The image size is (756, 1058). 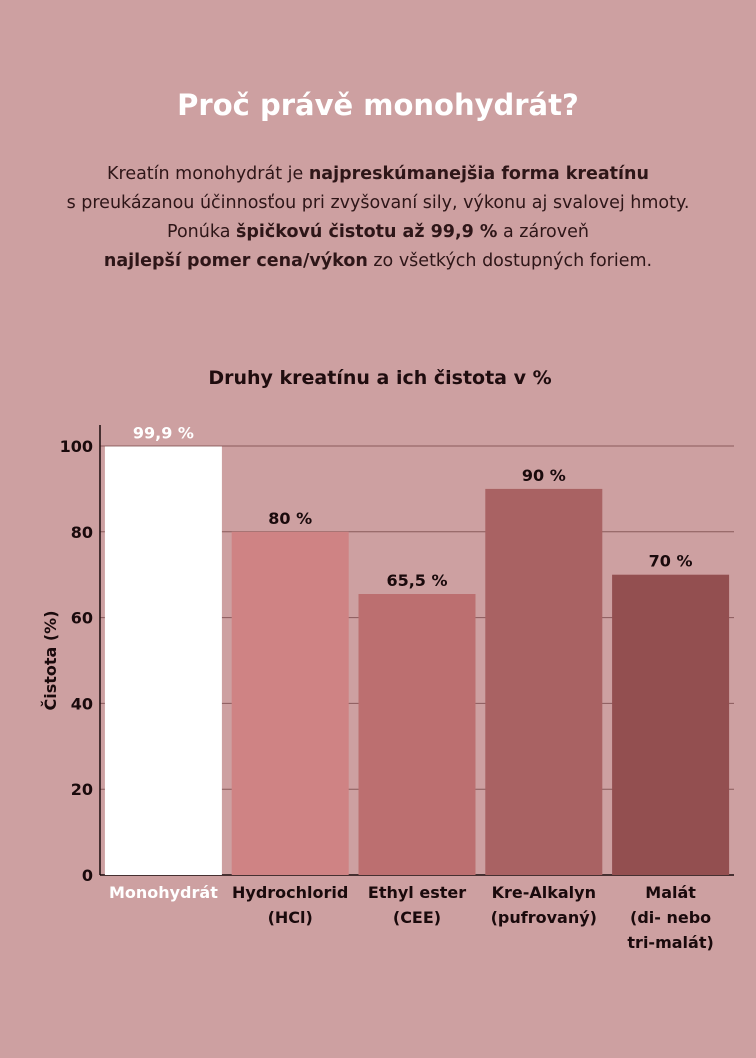 What do you see at coordinates (366, 232) in the screenshot?
I see `intro-emphasis: špičkovú čistotu až 99,9 %` at bounding box center [366, 232].